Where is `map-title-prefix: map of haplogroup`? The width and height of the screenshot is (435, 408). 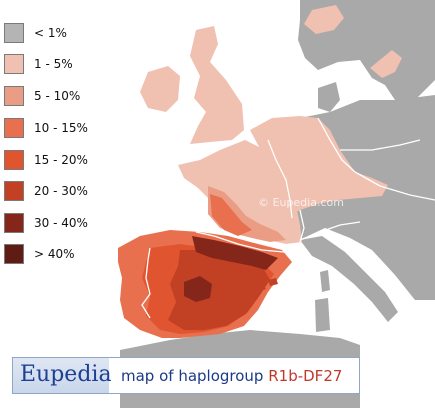 map-title-prefix: map of haplogroup is located at coordinates (192, 376).